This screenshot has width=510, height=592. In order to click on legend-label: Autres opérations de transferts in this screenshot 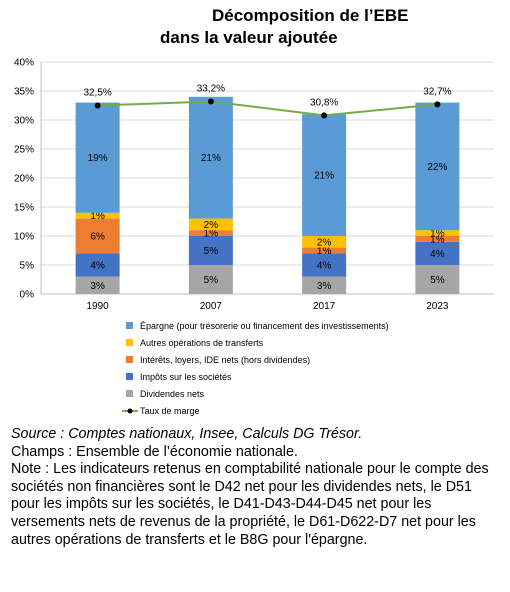, I will do `click(202, 343)`.